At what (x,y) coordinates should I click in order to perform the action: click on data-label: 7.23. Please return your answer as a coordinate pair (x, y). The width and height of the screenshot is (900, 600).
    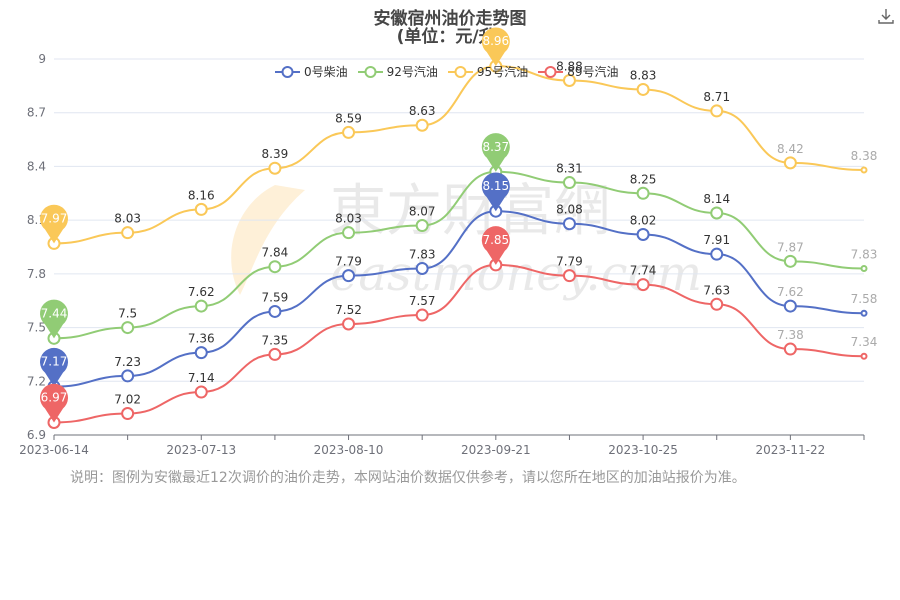
    Looking at the image, I should click on (127, 362).